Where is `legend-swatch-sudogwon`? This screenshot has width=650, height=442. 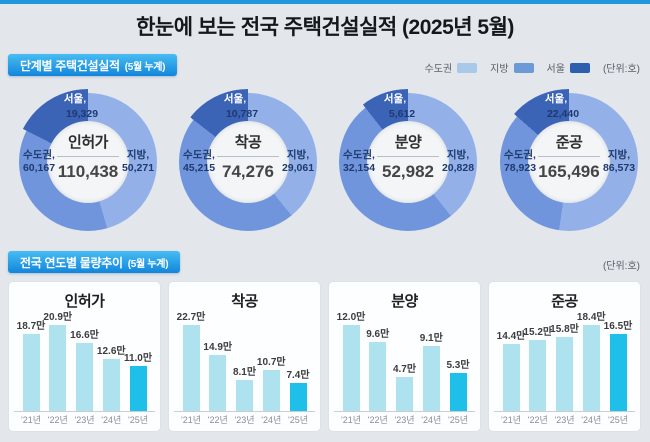
legend-swatch-sudogwon is located at coordinates (467, 67).